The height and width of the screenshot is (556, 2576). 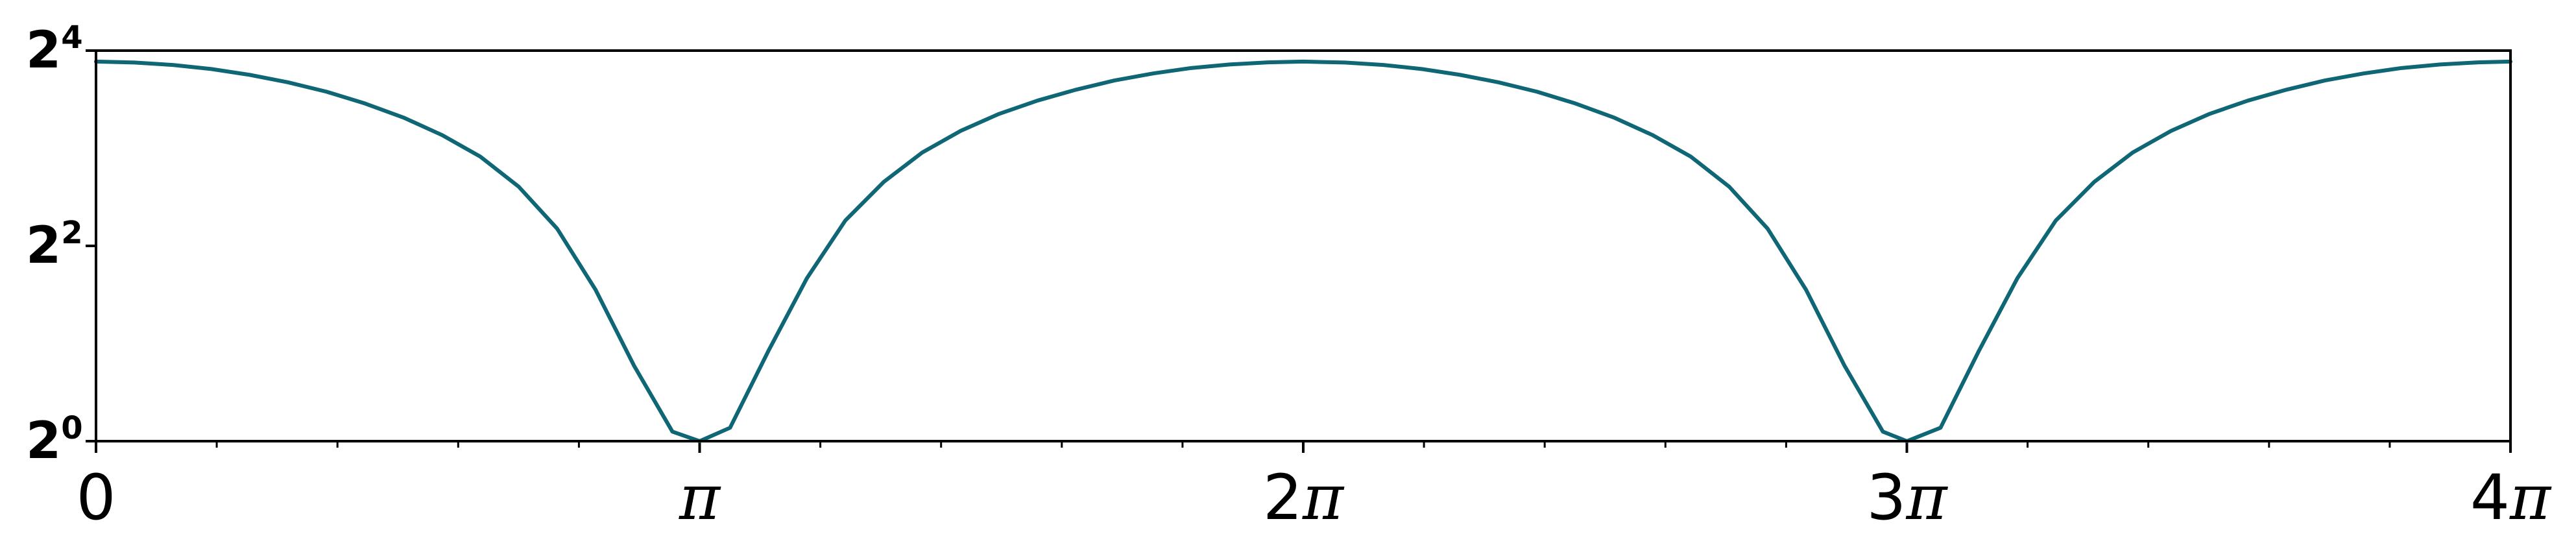 I want to click on y-tick-label: 20, so click(x=54, y=440).